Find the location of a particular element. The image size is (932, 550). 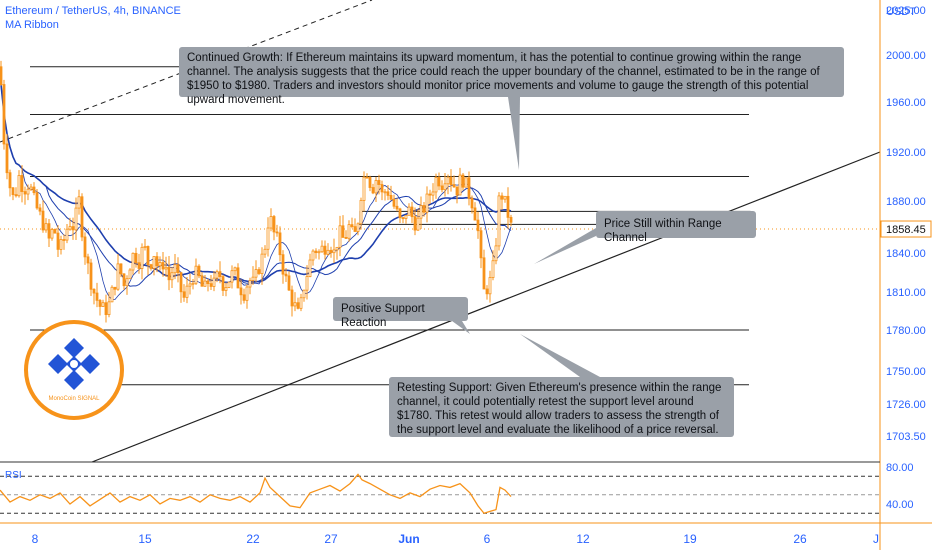

time-tick-label: Jun is located at coordinates (408, 539).